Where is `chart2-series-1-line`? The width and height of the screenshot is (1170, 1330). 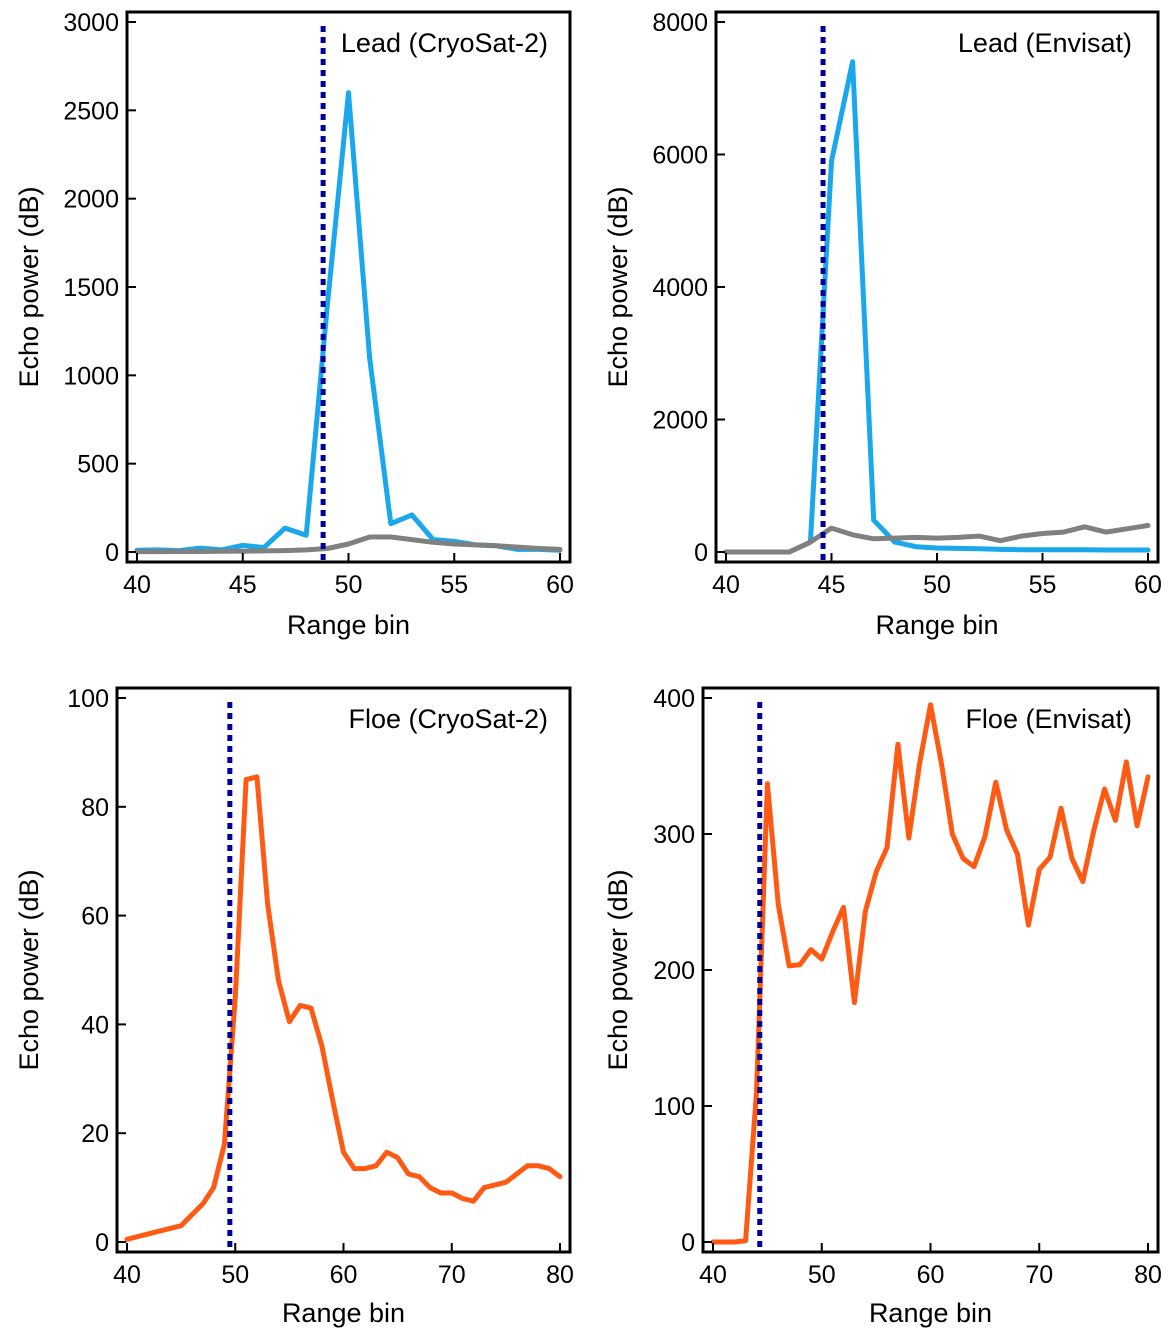 chart2-series-1-line is located at coordinates (343, 1008).